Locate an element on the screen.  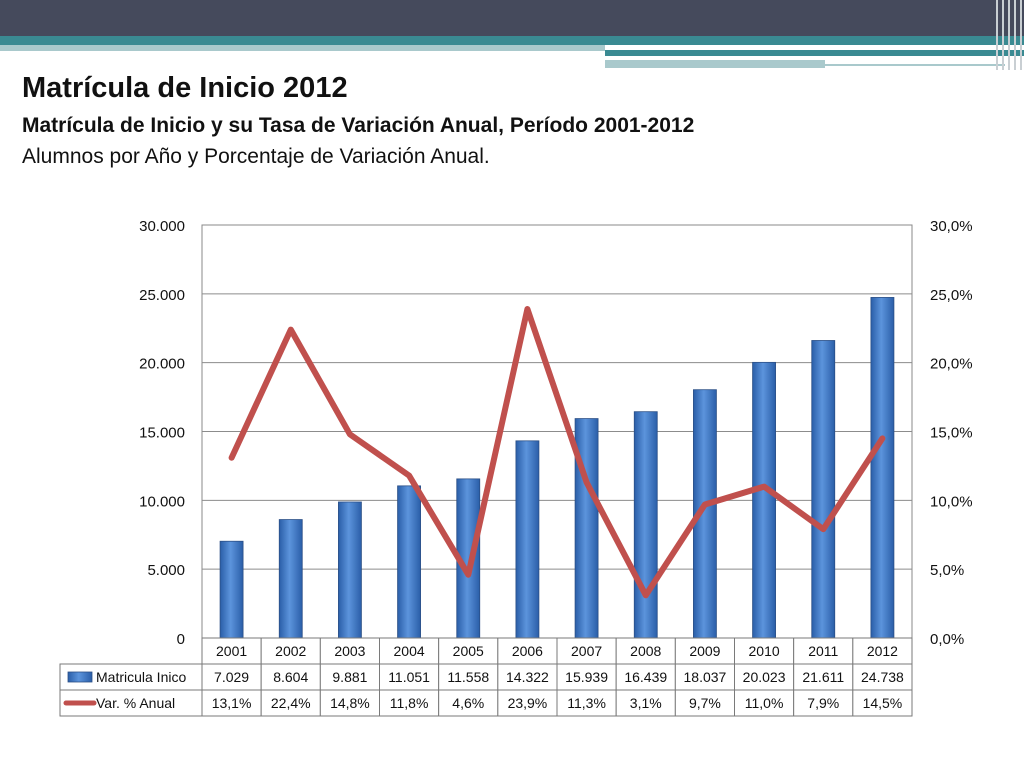
data-label: 23,9% is located at coordinates (528, 703).